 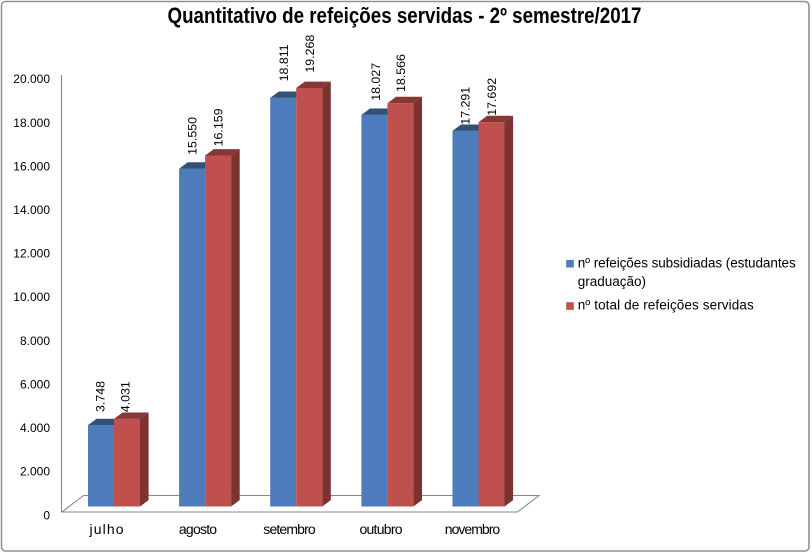 What do you see at coordinates (31, 79) in the screenshot?
I see `svg-text: 20.000` at bounding box center [31, 79].